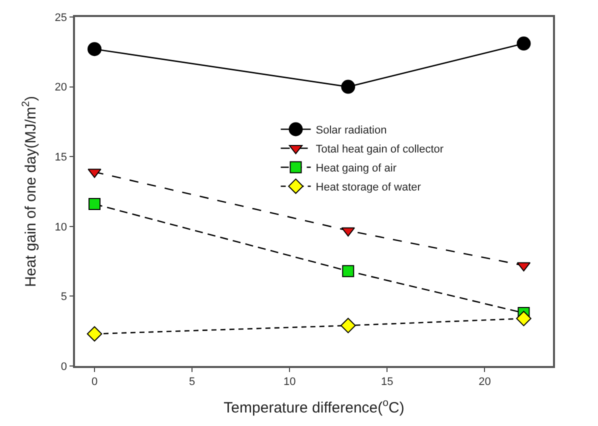 This screenshot has width=598, height=426. Describe the element at coordinates (356, 168) in the screenshot. I see `legend-label: Heat gaing of air` at that location.